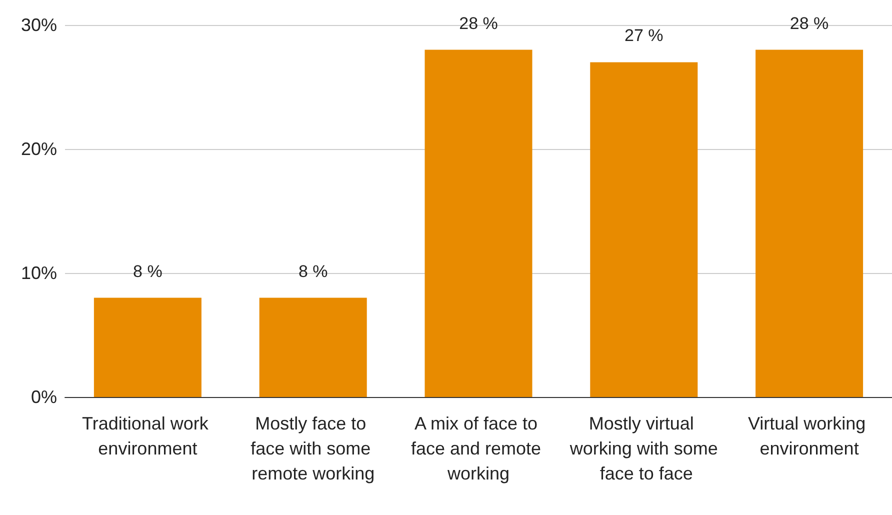 Image resolution: width=892 pixels, height=515 pixels. Describe the element at coordinates (809, 436) in the screenshot. I see `x-tick-label: Virtual working environment` at that location.